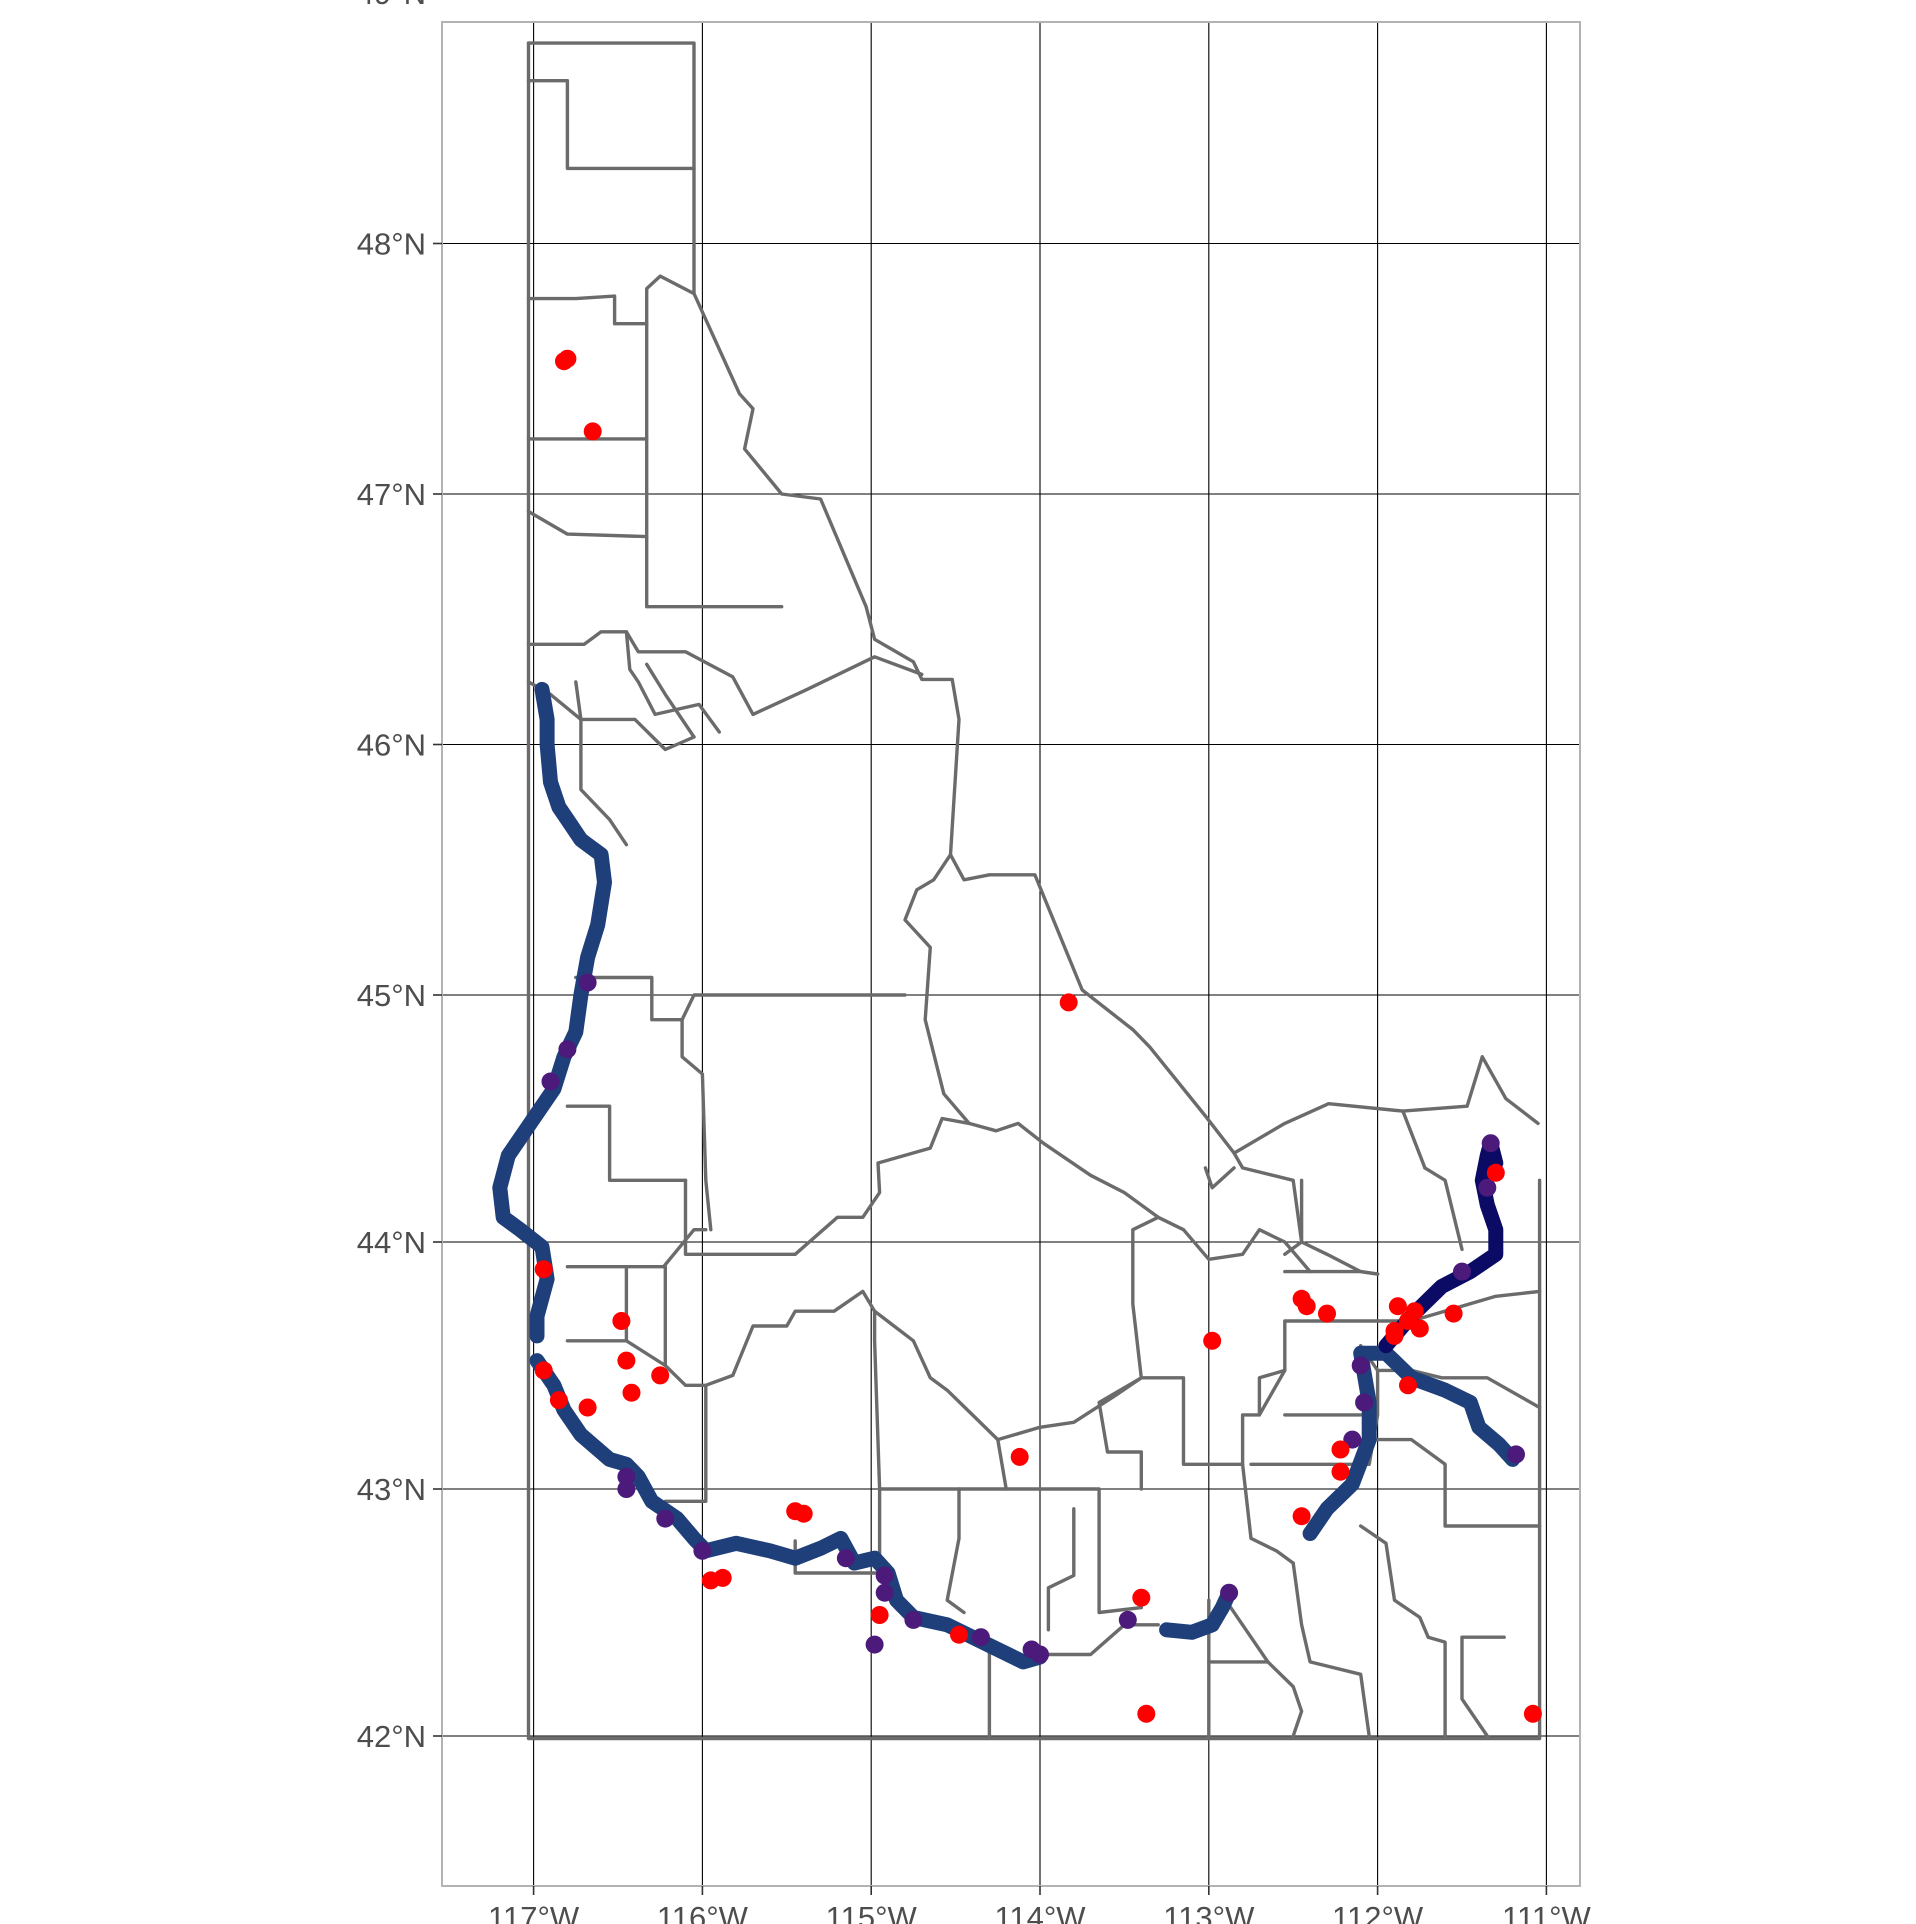 Image resolution: width=1916 pixels, height=1924 pixels. What do you see at coordinates (703, 1912) in the screenshot?
I see `x-tick-label-1: 116°W` at bounding box center [703, 1912].